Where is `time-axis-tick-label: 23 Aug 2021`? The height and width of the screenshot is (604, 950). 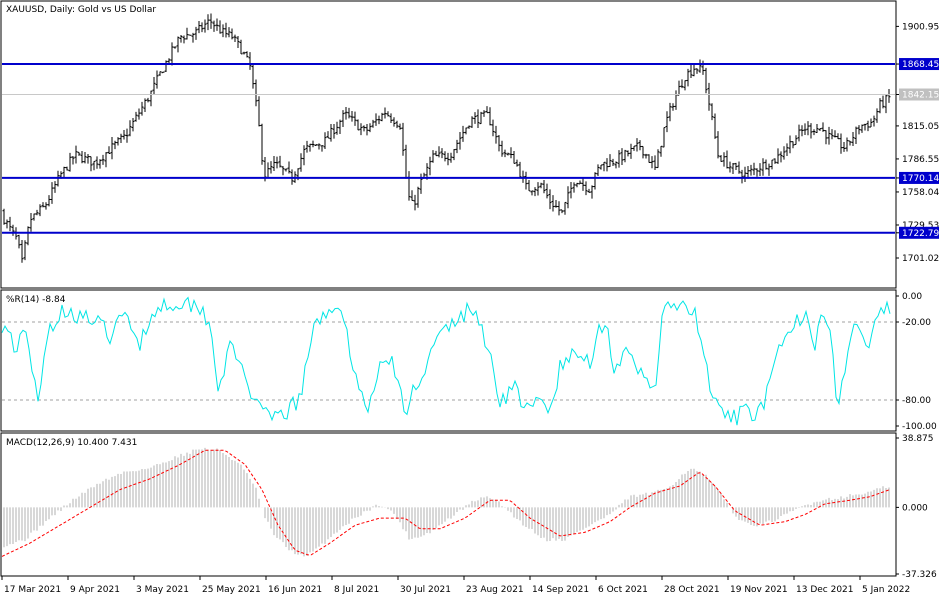
time-axis-tick-label: 23 Aug 2021 is located at coordinates (495, 590).